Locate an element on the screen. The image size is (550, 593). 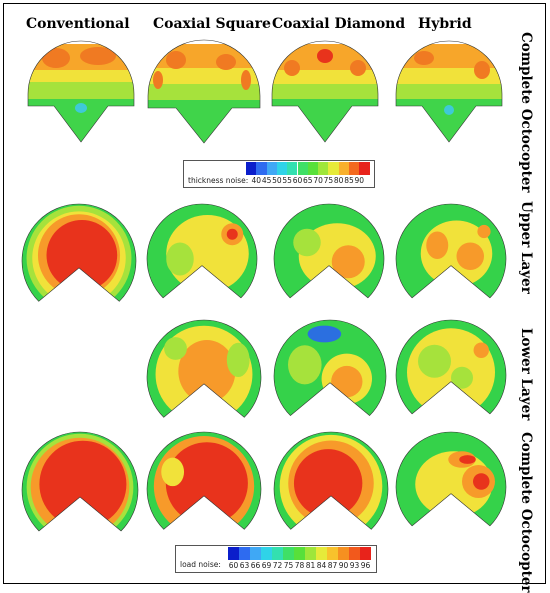
load-legend-tick-label: 66 is located at coordinates (255, 565).